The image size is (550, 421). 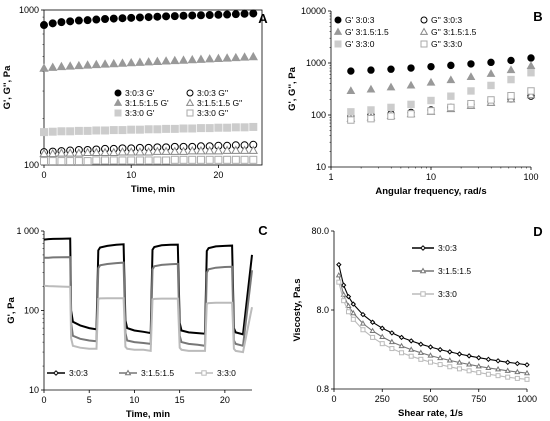 What do you see at coordinates (330, 177) in the screenshot?
I see `x-tick-label: 1` at bounding box center [330, 177].